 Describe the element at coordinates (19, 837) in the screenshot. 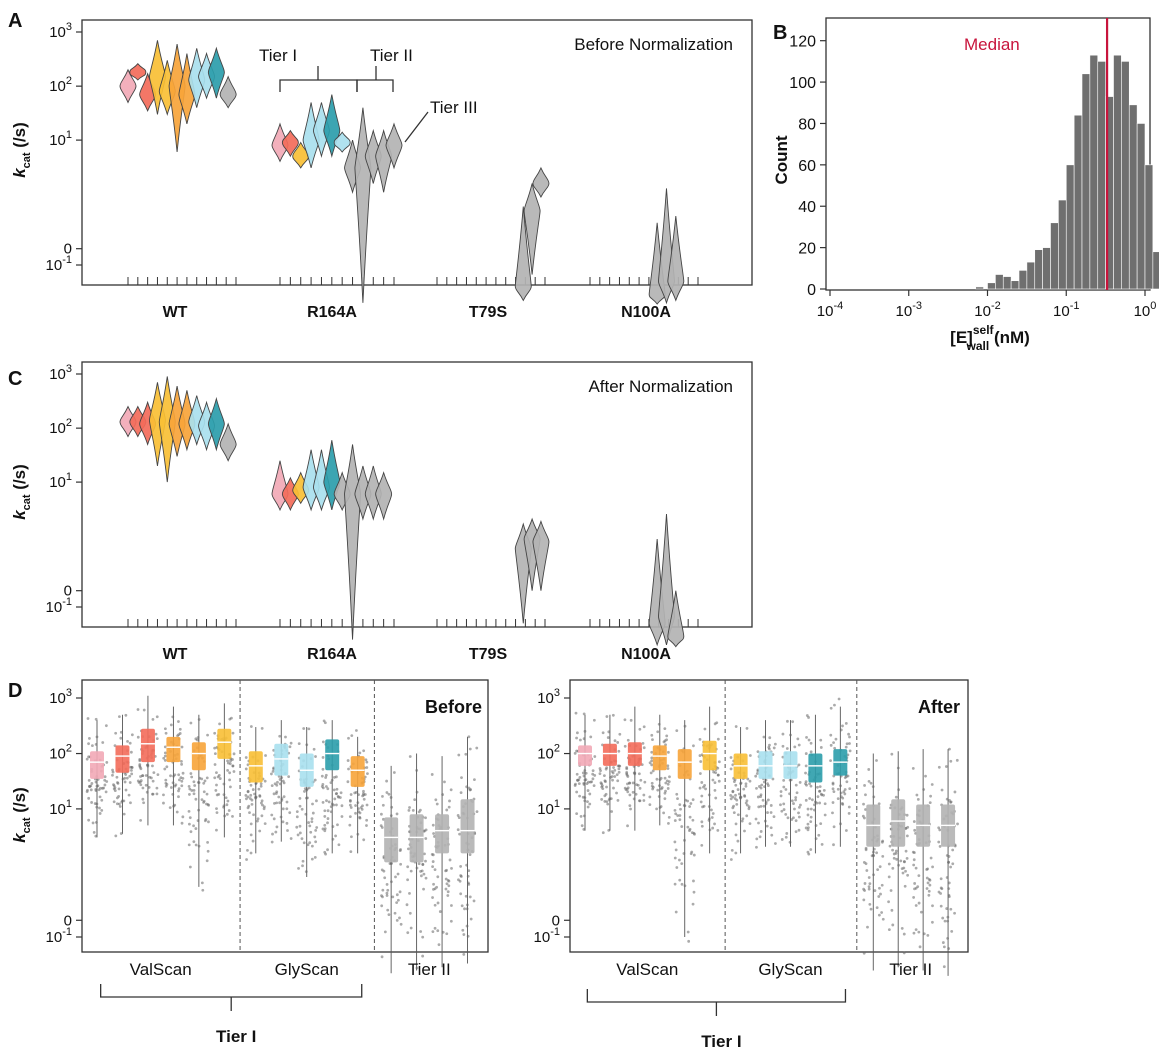

I see `kcat-k: k` at that location.